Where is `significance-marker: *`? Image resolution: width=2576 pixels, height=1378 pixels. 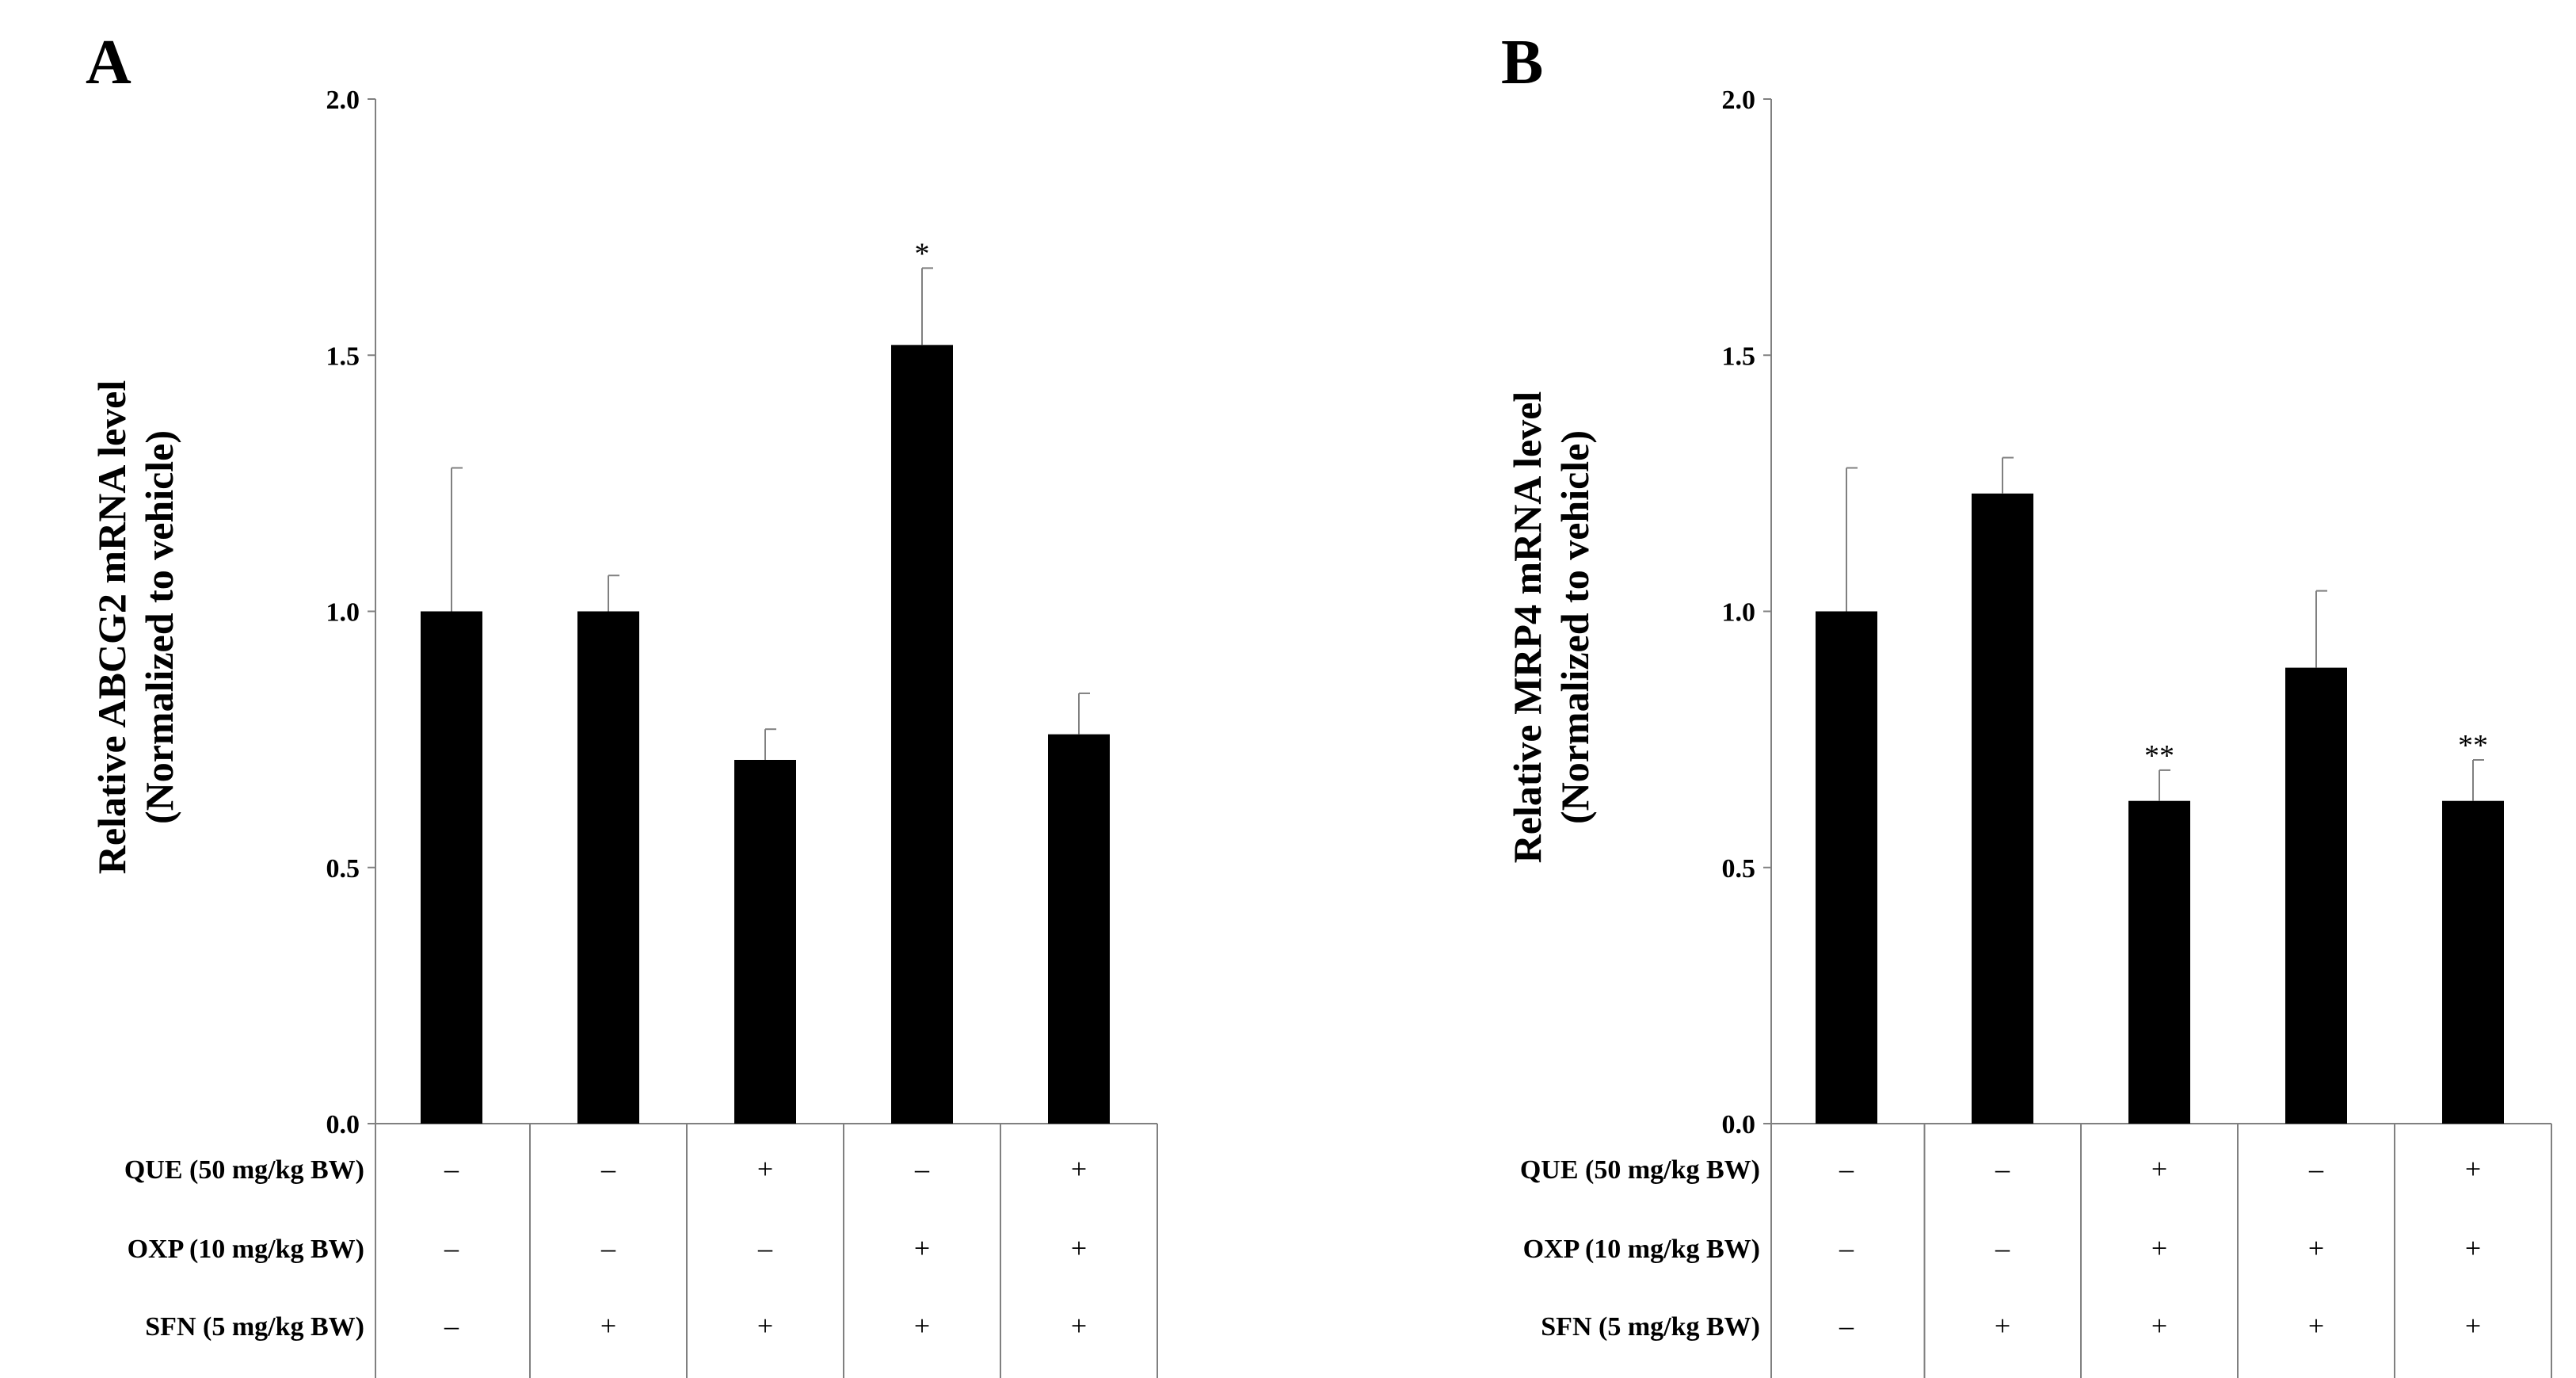 significance-marker: * is located at coordinates (922, 254).